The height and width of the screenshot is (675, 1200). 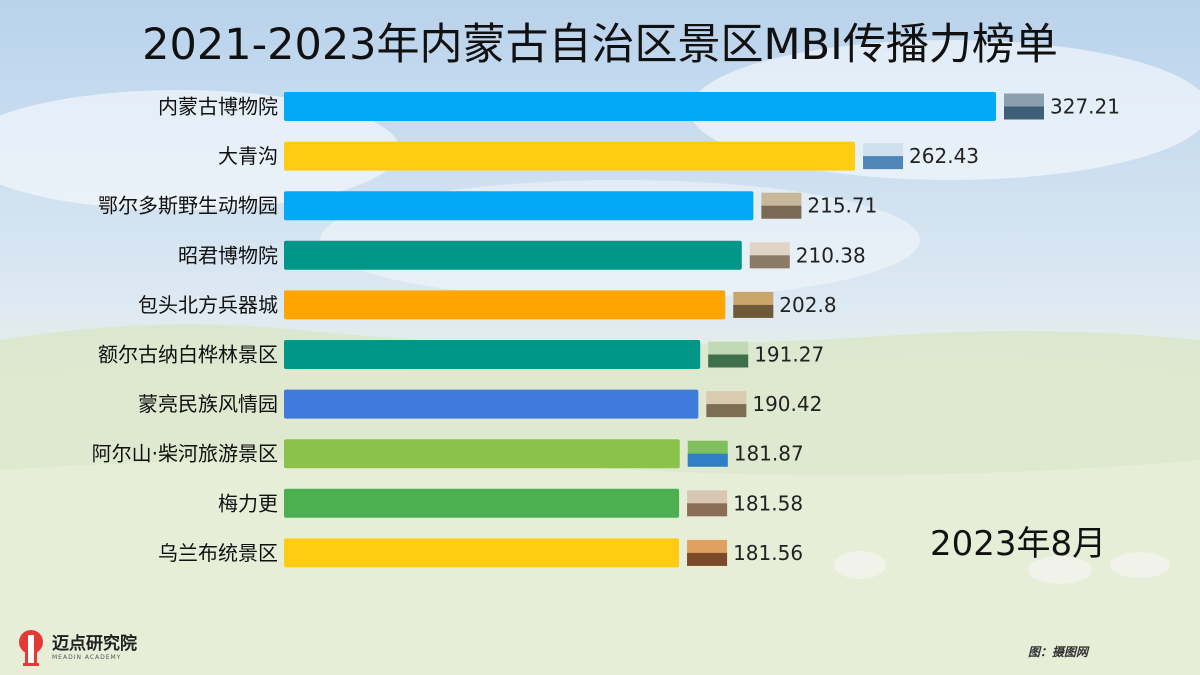 What do you see at coordinates (768, 553) in the screenshot?
I see `value-label: 181.56` at bounding box center [768, 553].